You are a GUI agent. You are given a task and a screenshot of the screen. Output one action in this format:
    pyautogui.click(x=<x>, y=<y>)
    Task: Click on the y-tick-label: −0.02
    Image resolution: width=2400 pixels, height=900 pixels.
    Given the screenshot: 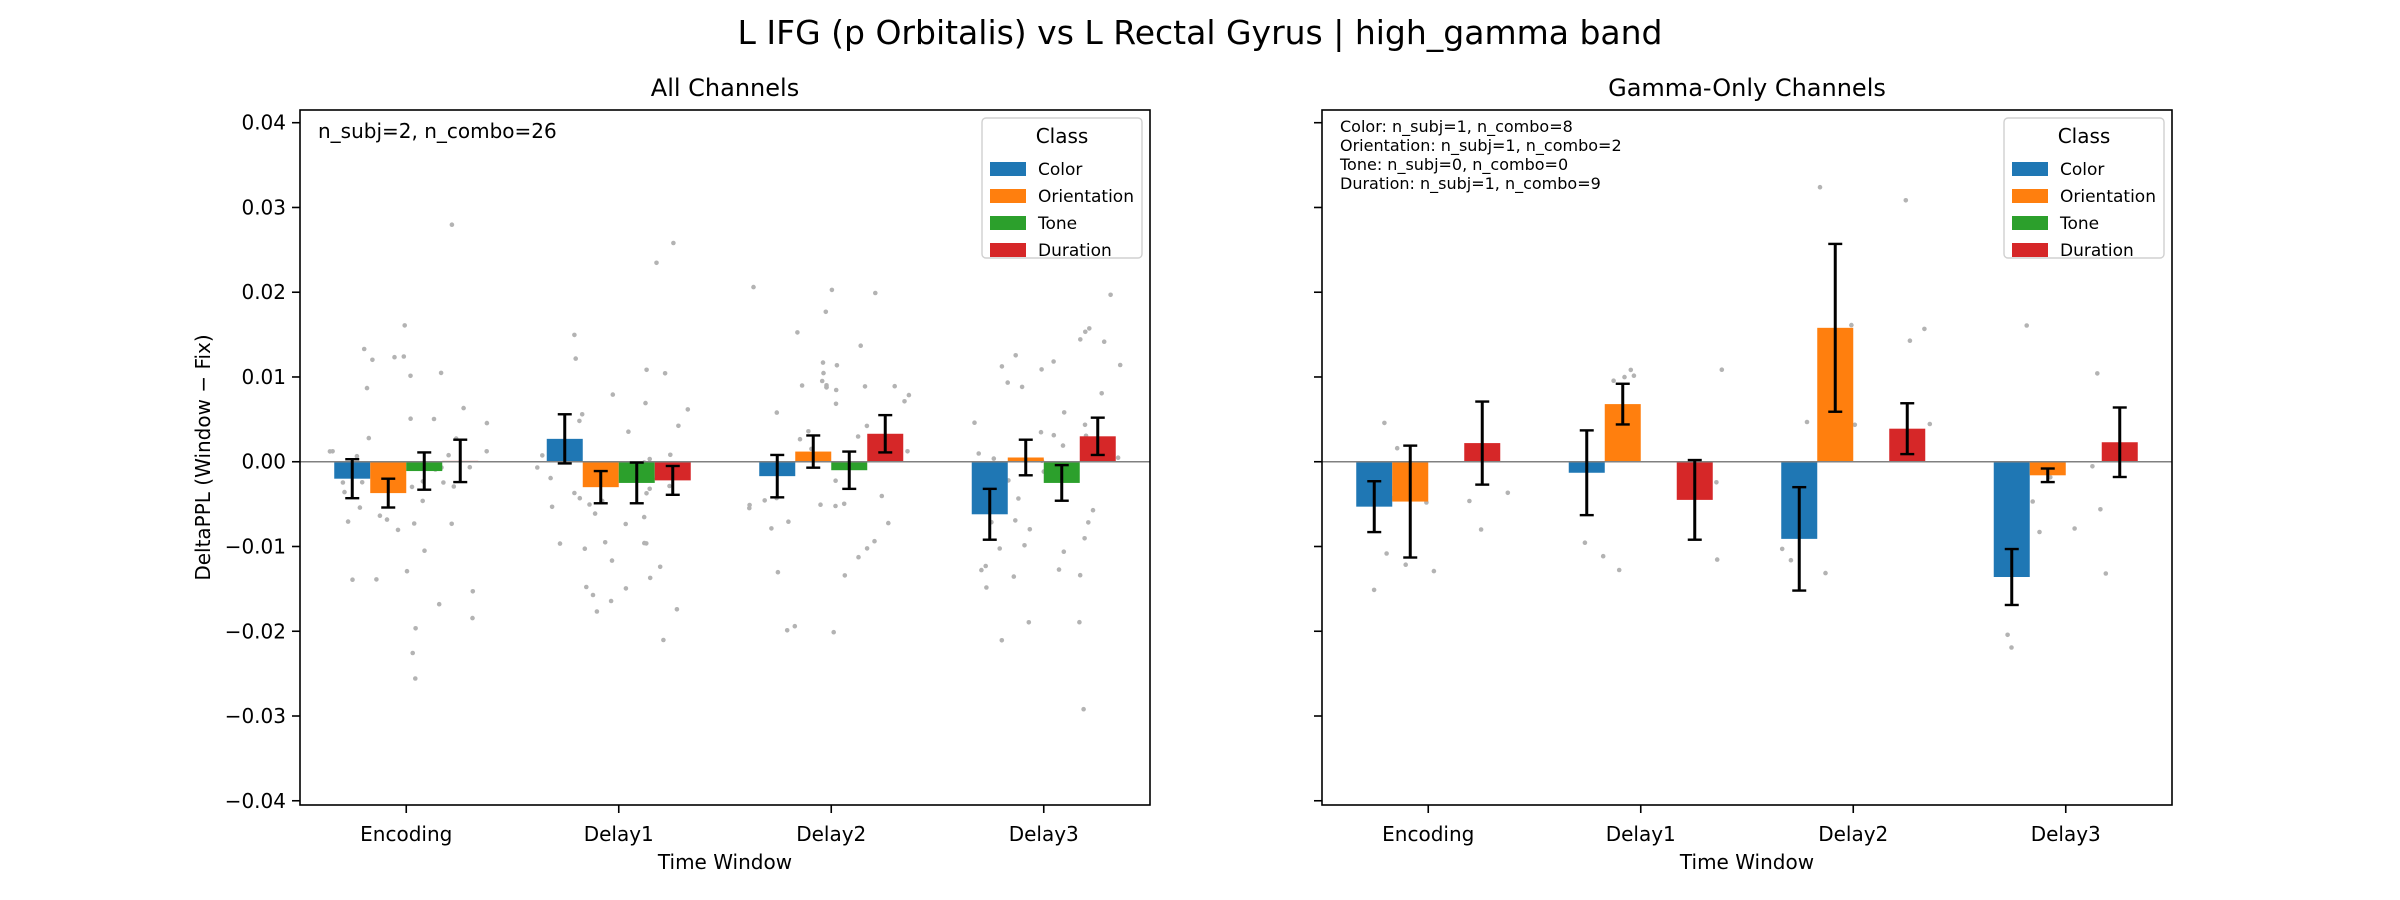 What is the action you would take?
    pyautogui.click(x=255, y=631)
    